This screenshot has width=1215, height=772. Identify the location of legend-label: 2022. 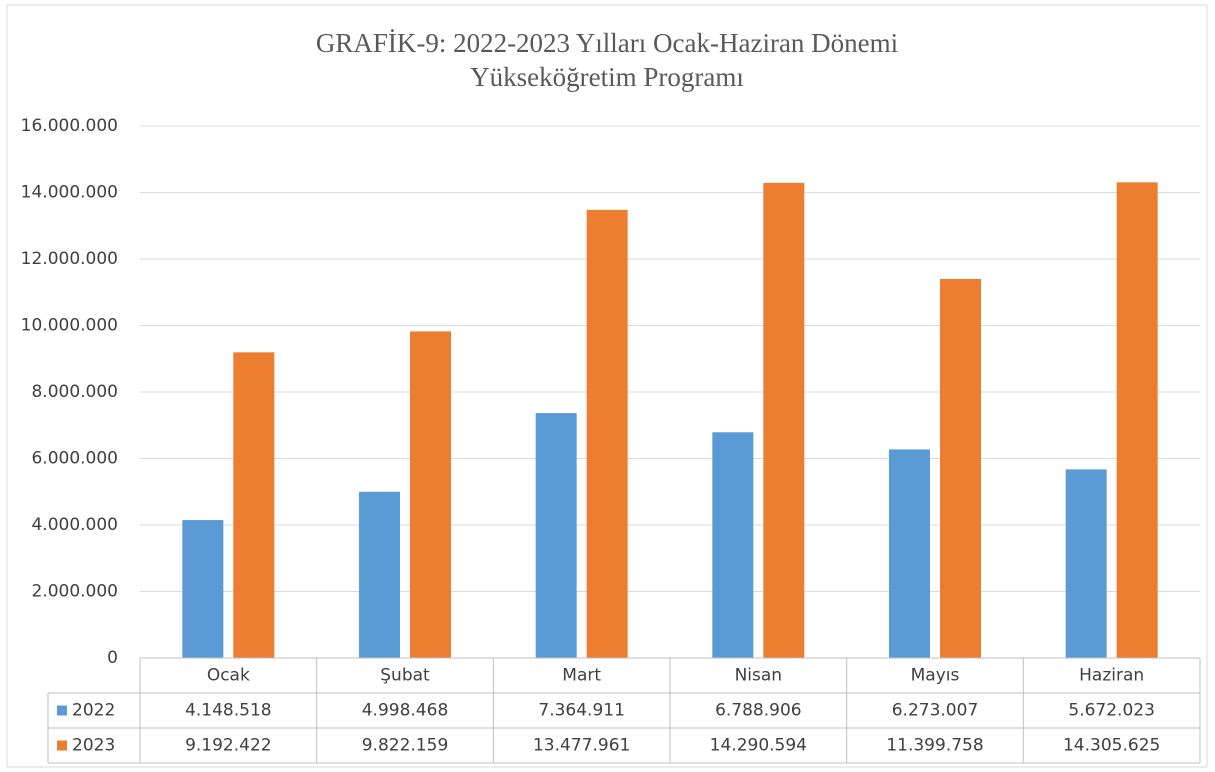
(93, 711).